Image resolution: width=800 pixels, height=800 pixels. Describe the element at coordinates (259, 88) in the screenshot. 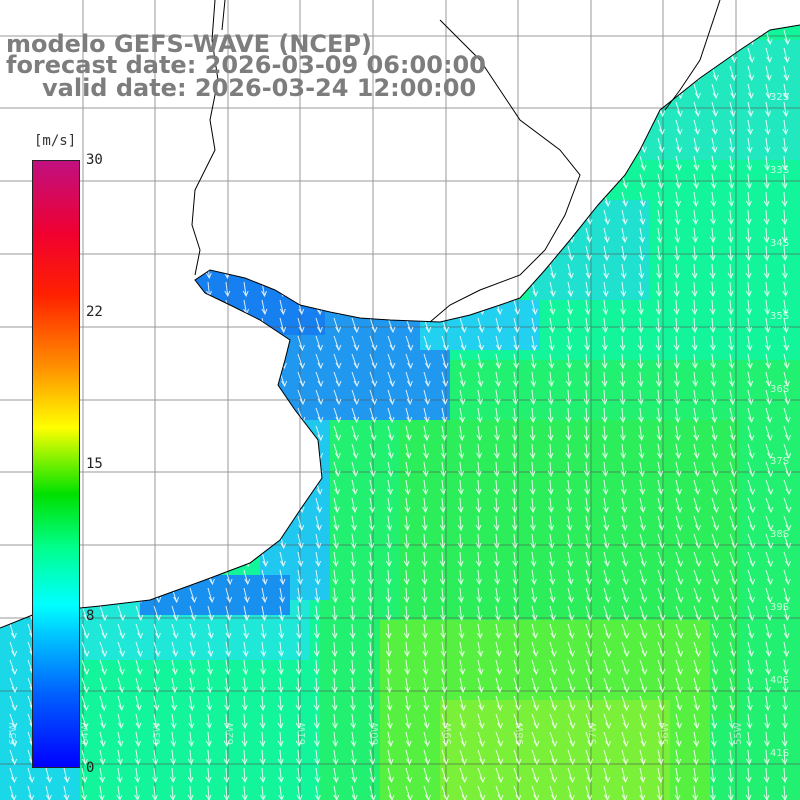

I see `valid-date: valid date: 2026-03-24 12:00:00` at that location.